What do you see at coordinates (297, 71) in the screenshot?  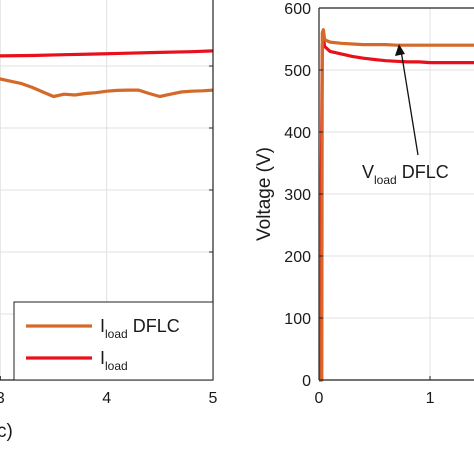 I see `y-tick-label: 500` at bounding box center [297, 71].